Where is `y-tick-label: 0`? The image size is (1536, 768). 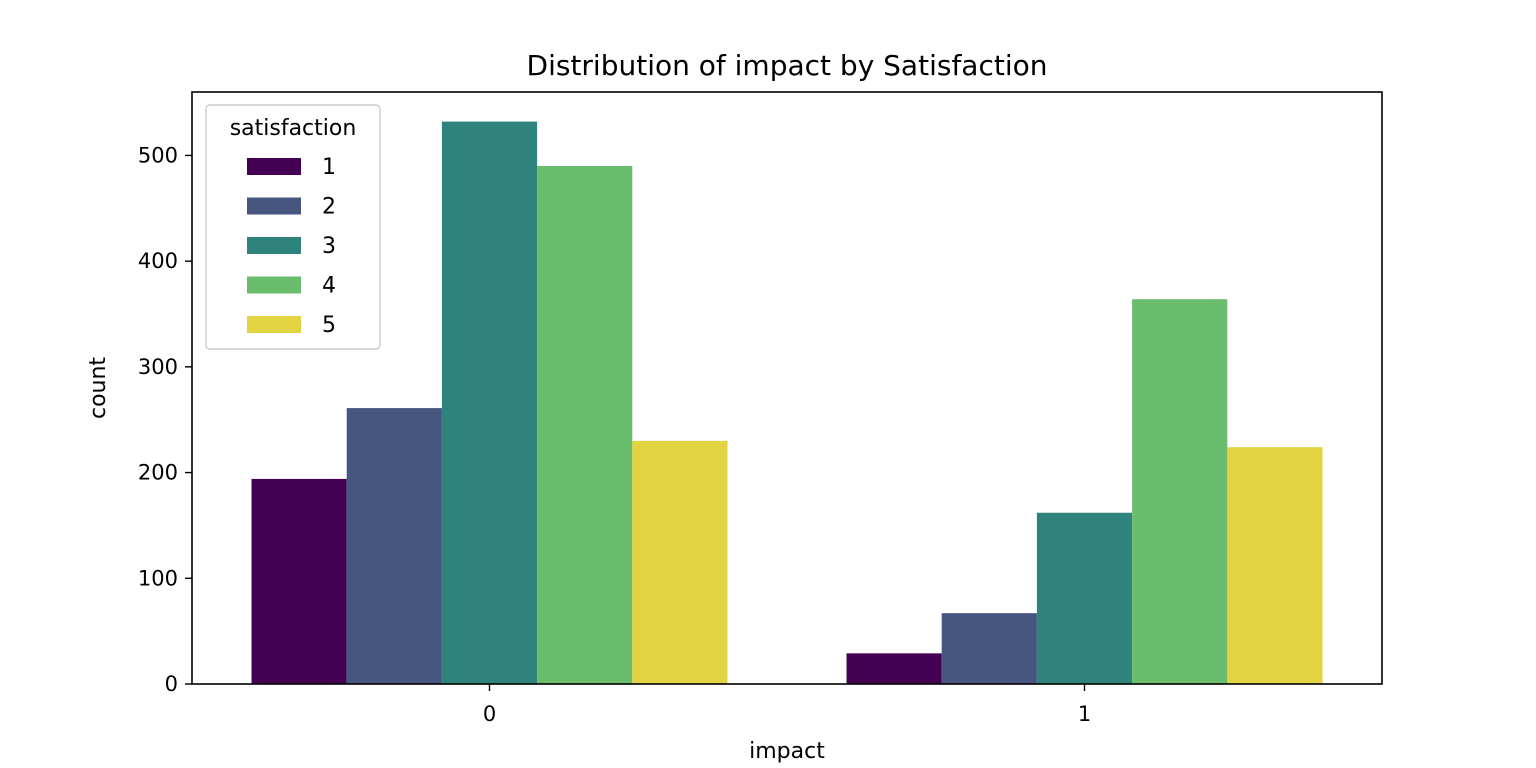
y-tick-label: 0 is located at coordinates (171, 684).